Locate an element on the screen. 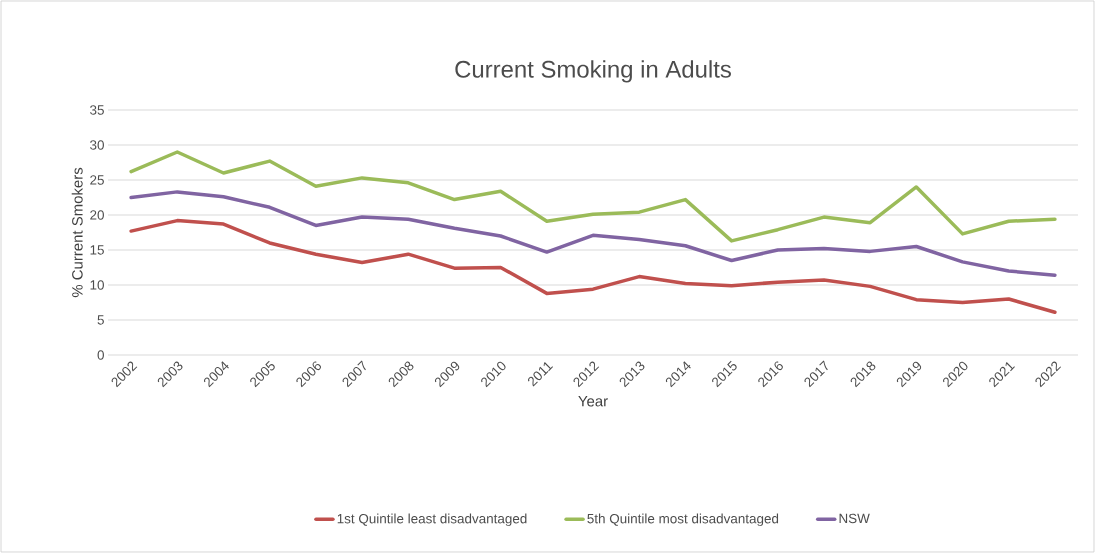  y-tick-label: 35 is located at coordinates (97, 110).